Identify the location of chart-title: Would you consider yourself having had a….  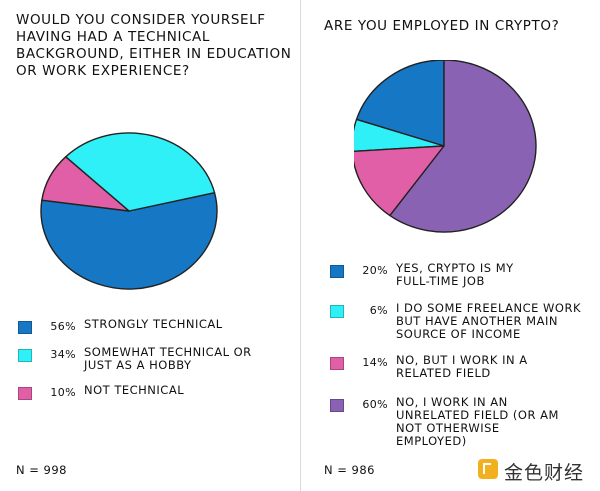
(154, 45).